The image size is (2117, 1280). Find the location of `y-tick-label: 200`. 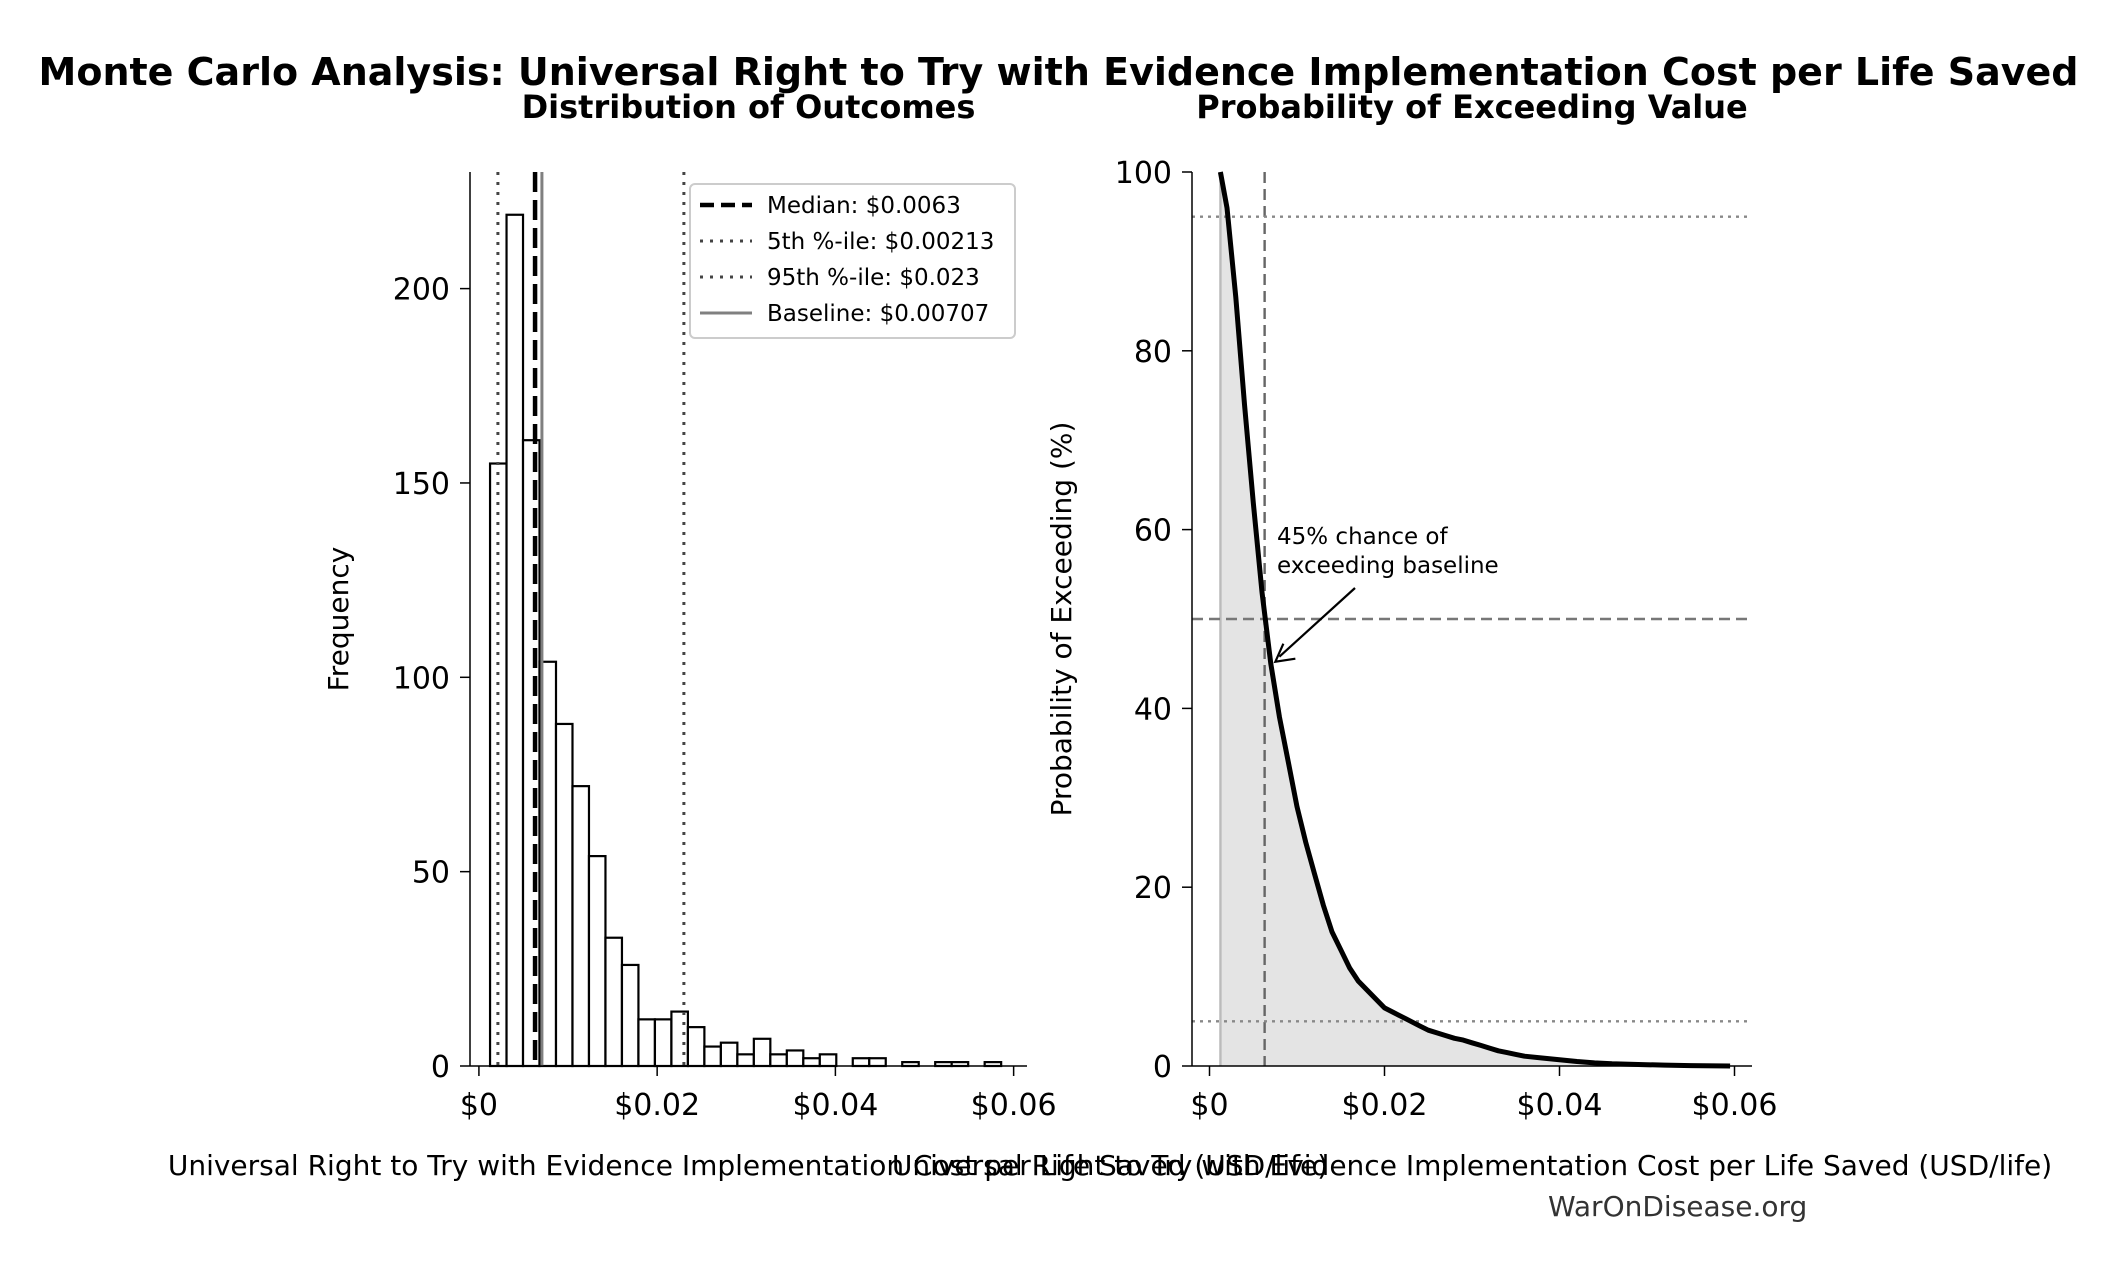

y-tick-label: 200 is located at coordinates (421, 290).